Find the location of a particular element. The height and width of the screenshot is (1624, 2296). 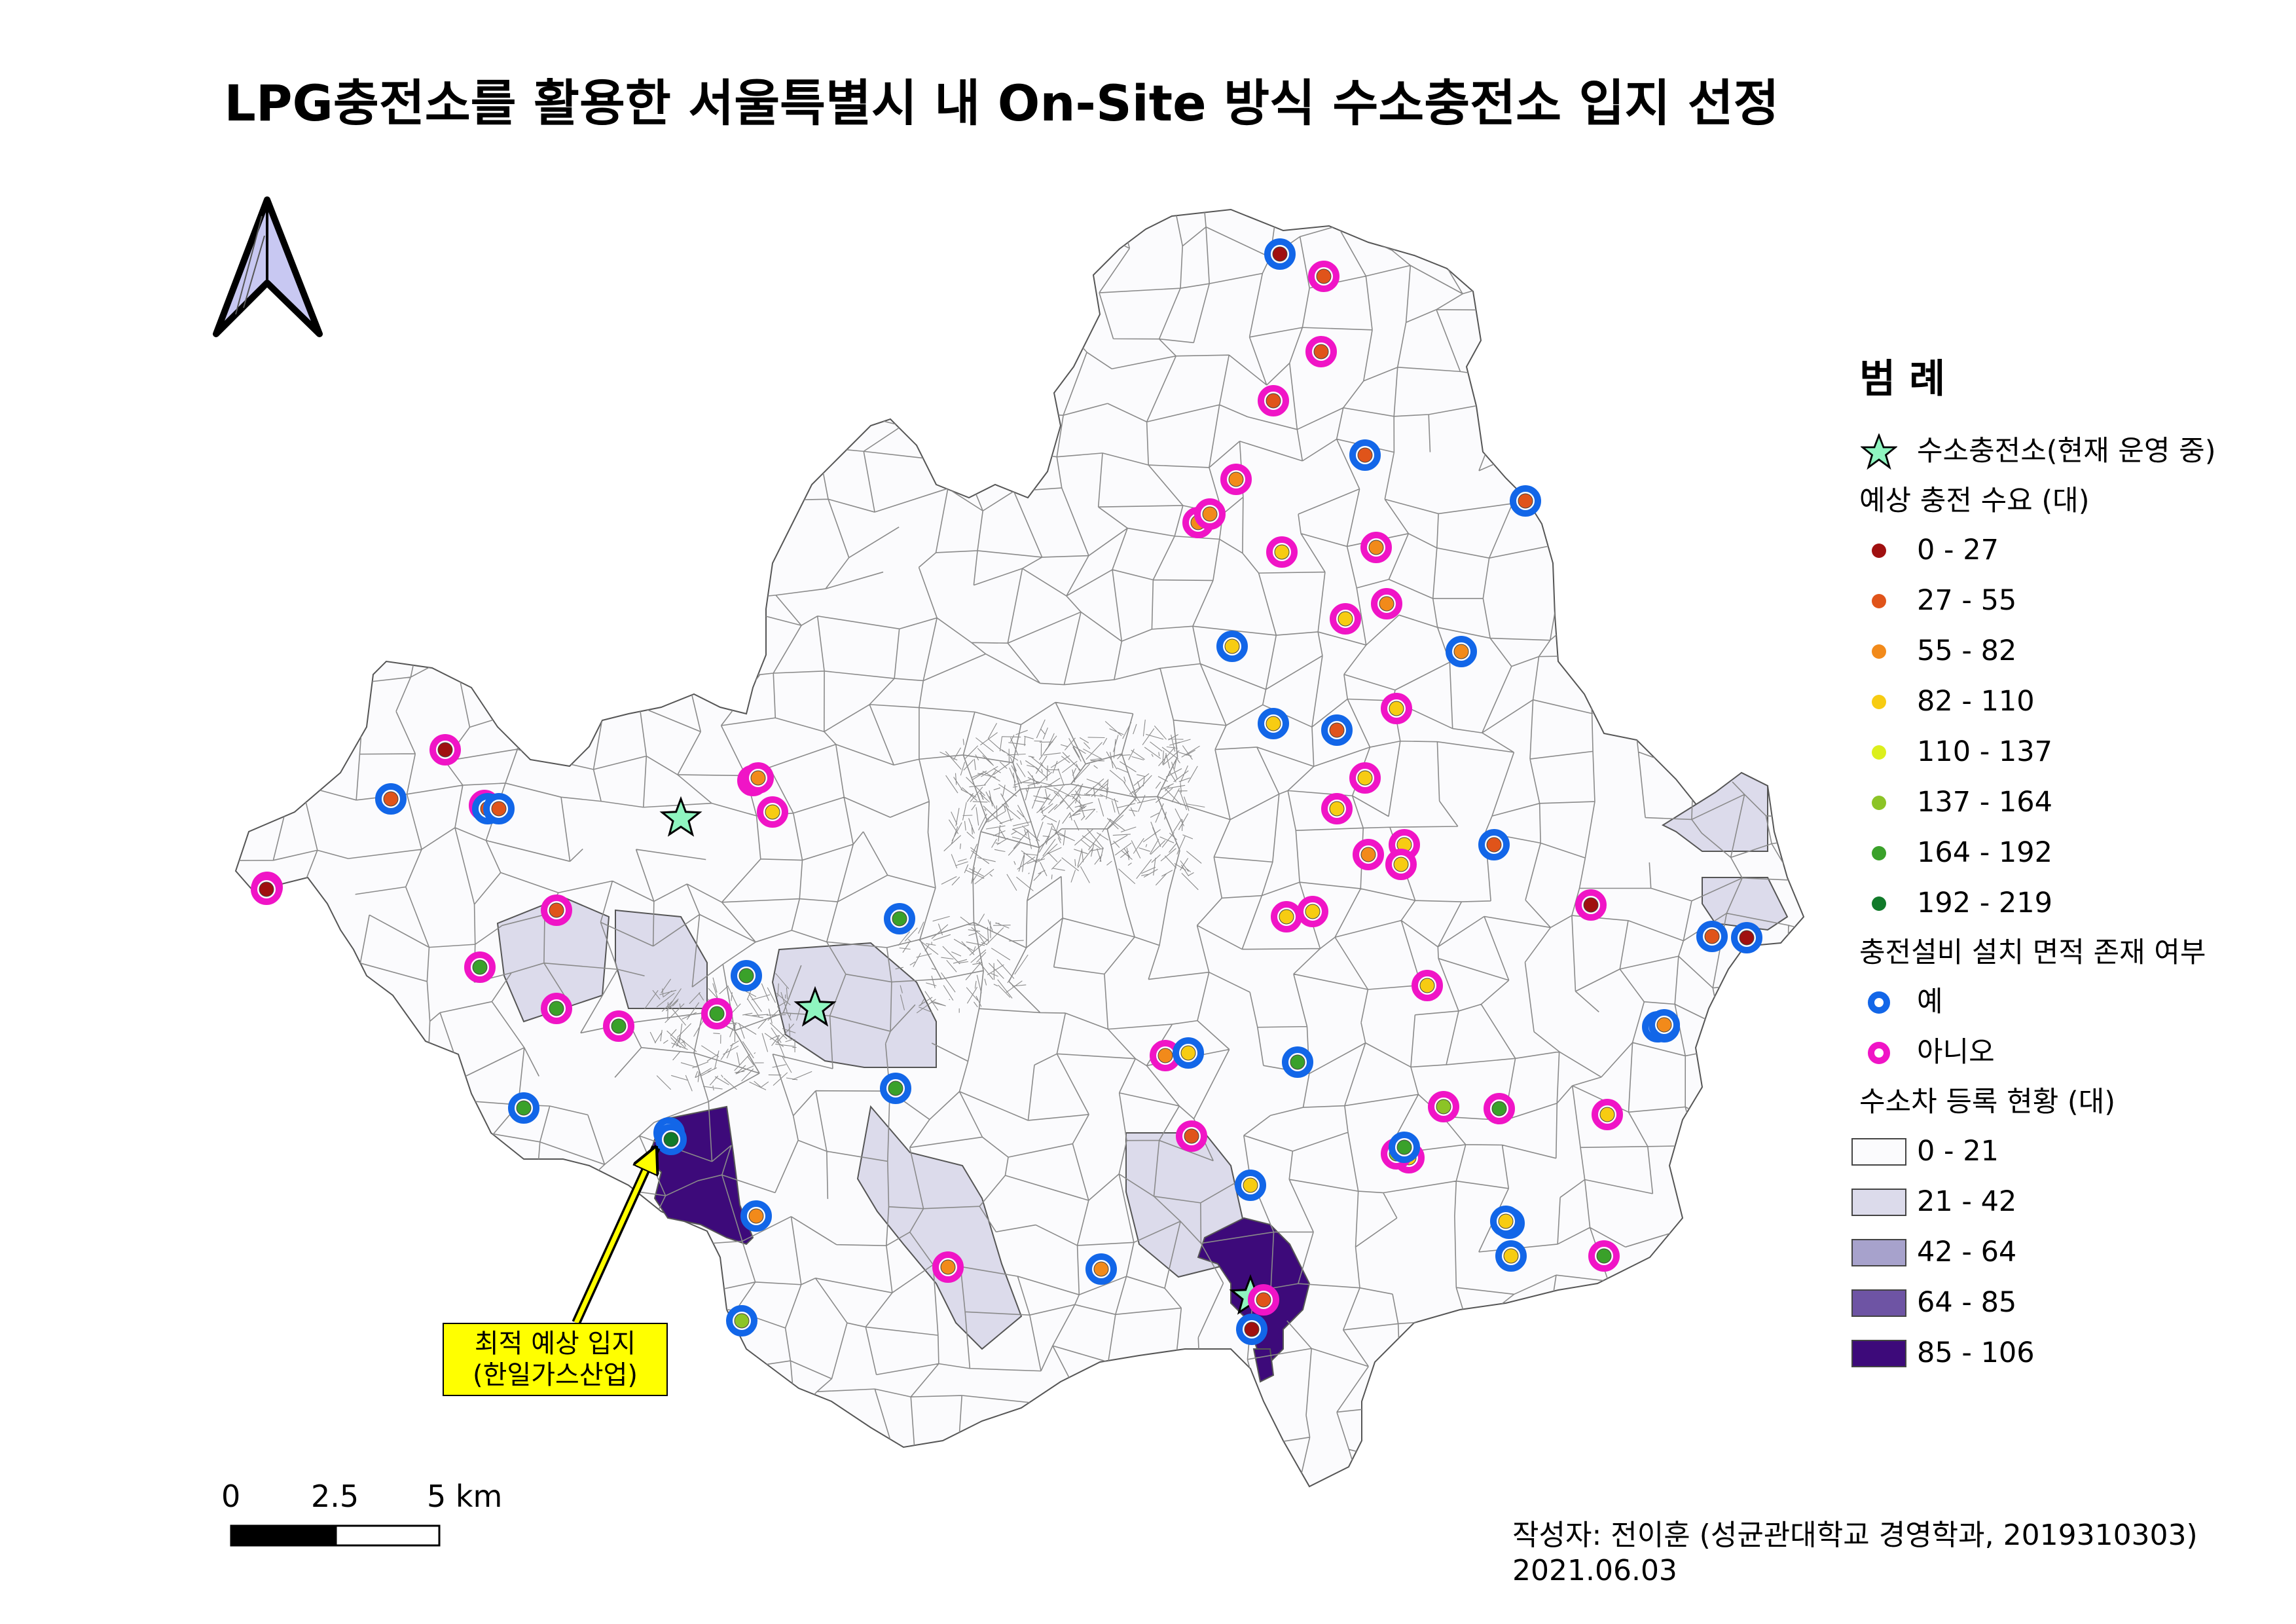

legend-area-label: 예 is located at coordinates (1930, 1002).